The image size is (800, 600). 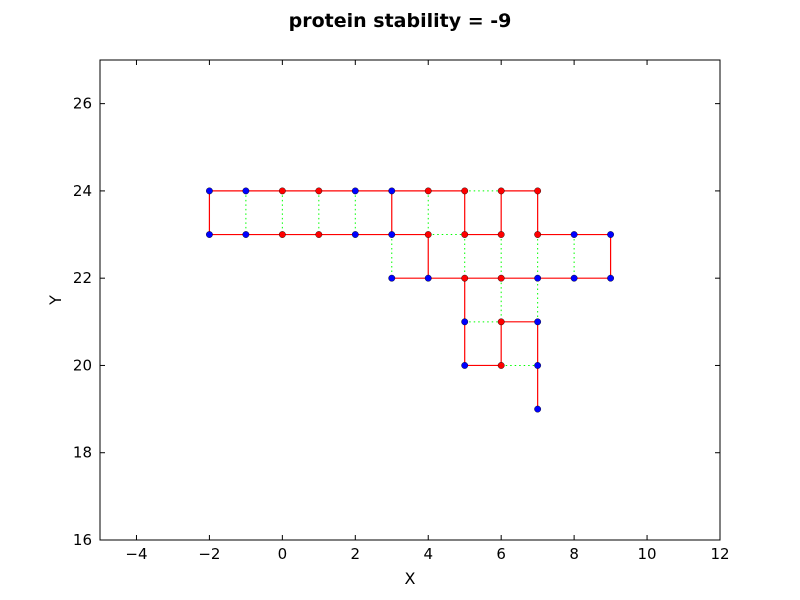 I want to click on x-tick-label: 8, so click(x=574, y=554).